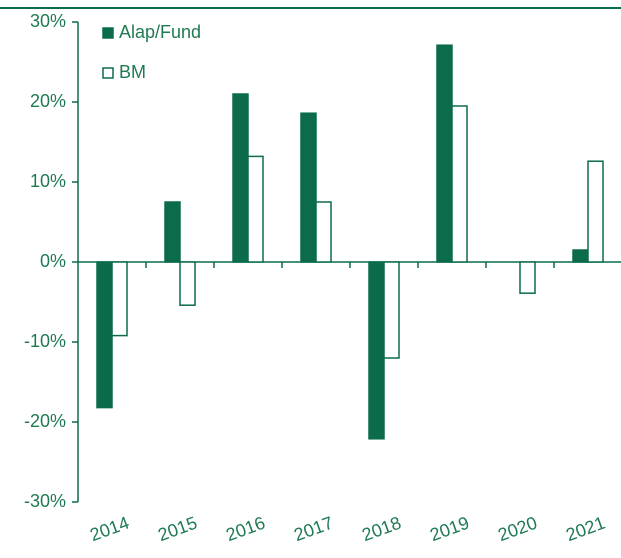 The height and width of the screenshot is (558, 621). What do you see at coordinates (109, 529) in the screenshot?
I see `x-tick-label: 2014` at bounding box center [109, 529].